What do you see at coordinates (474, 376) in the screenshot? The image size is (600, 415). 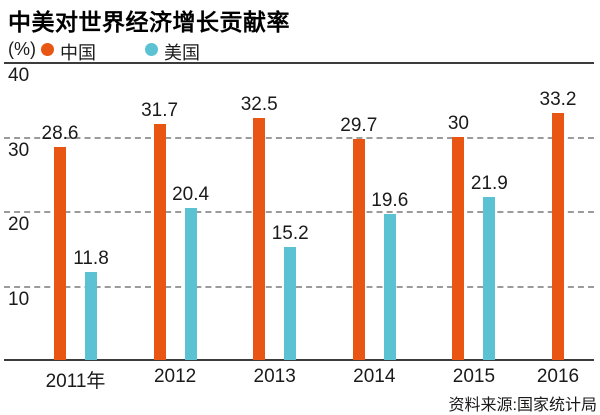 I see `x-tick-label-2015: 2015` at bounding box center [474, 376].